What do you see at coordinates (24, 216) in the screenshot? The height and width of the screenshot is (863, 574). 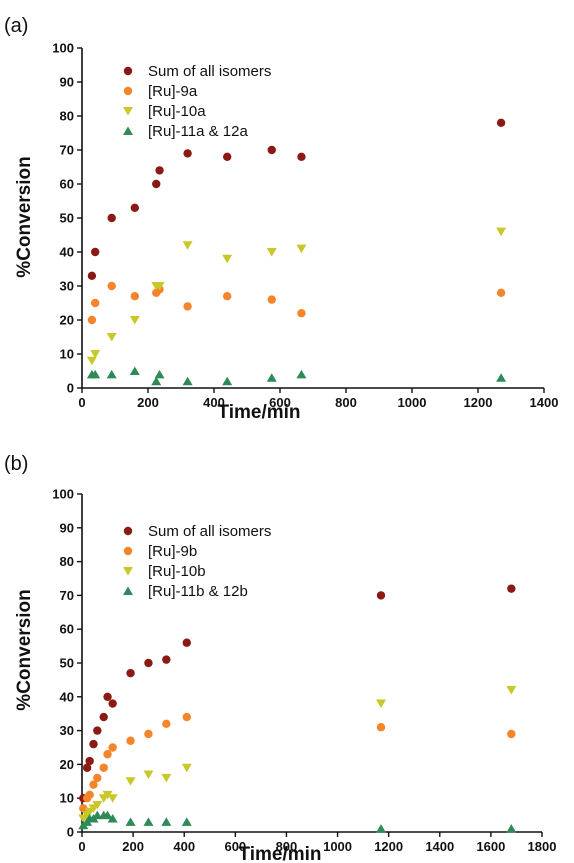 I see `y-axis-title-a: %Conversion` at bounding box center [24, 216].